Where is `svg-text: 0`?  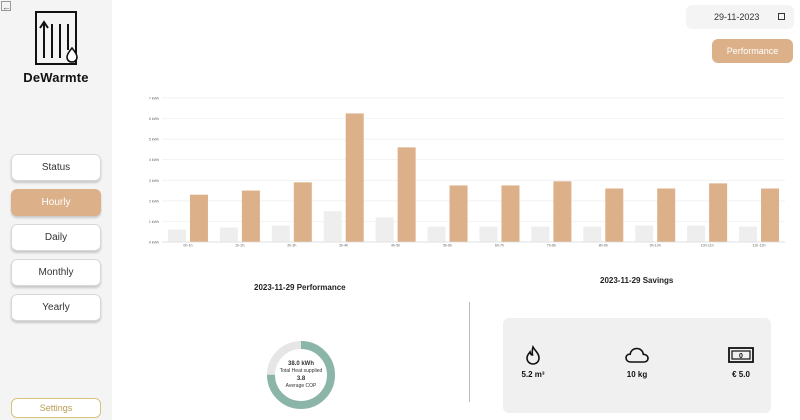
svg-text: 0 is located at coordinates (741, 356).